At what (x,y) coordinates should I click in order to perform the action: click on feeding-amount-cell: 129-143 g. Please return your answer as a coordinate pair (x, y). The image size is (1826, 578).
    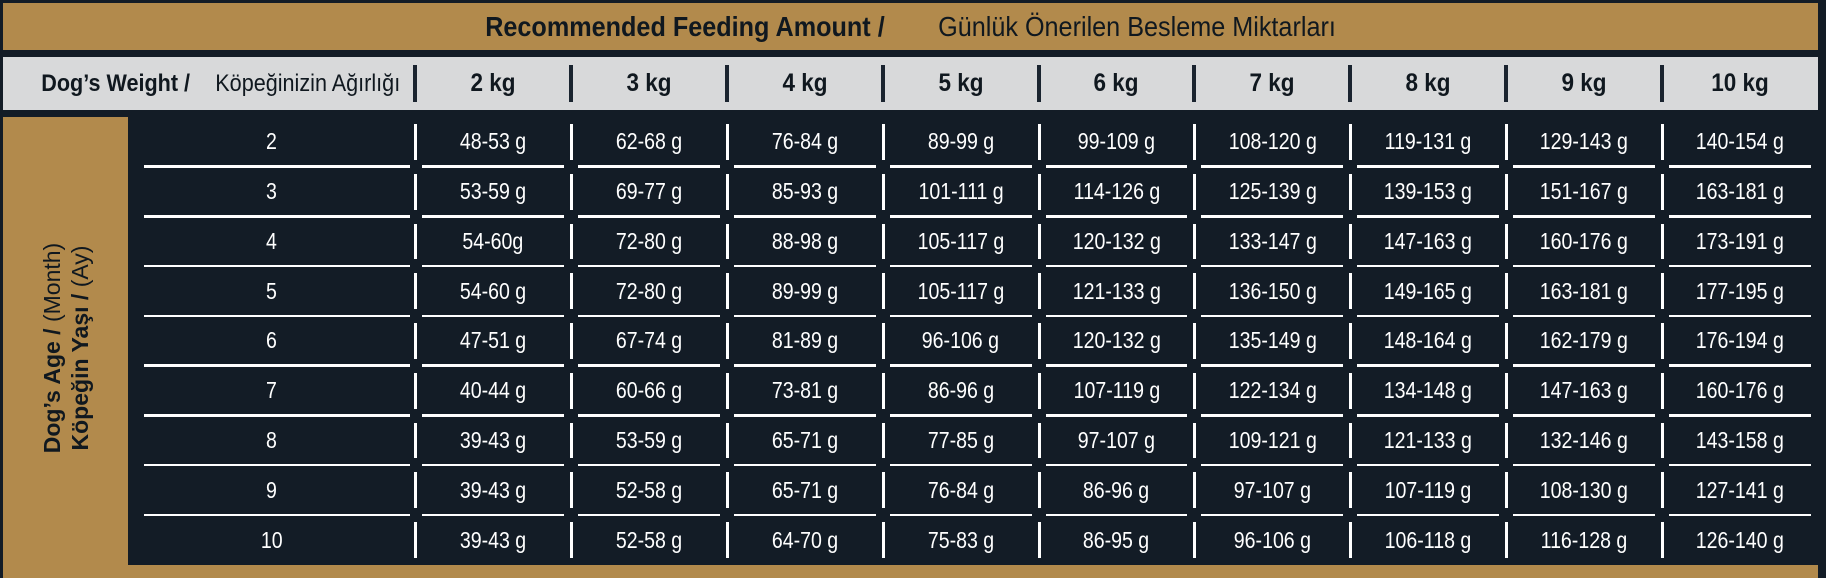
    Looking at the image, I should click on (1583, 142).